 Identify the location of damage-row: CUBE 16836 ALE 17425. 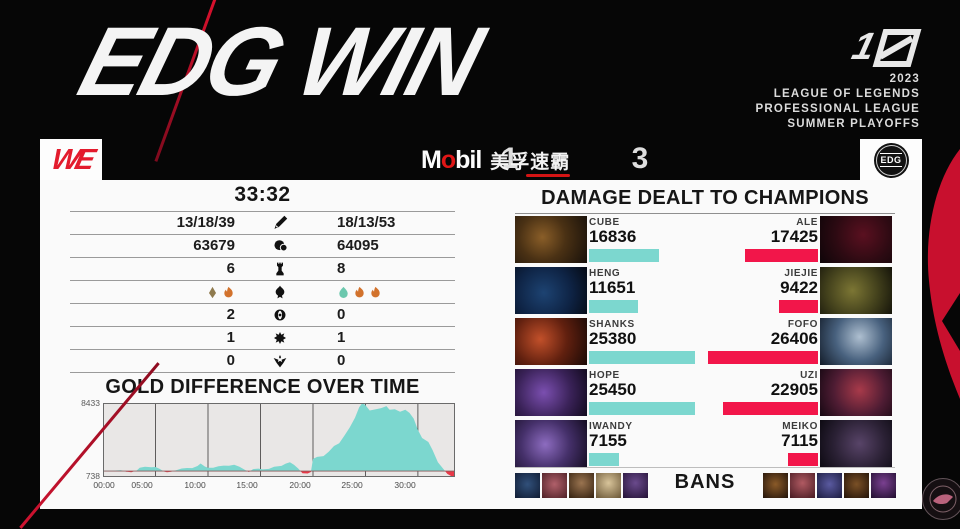
(705, 239).